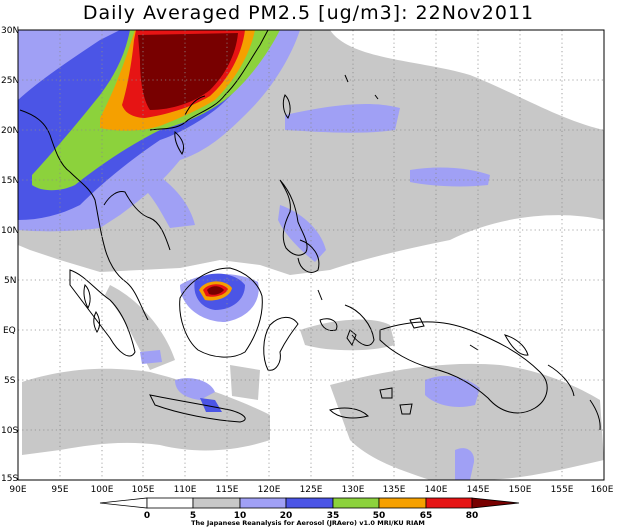 The image size is (617, 529). What do you see at coordinates (188, 164) in the screenshot?
I see `pm25-level-80-plus` at bounding box center [188, 164].